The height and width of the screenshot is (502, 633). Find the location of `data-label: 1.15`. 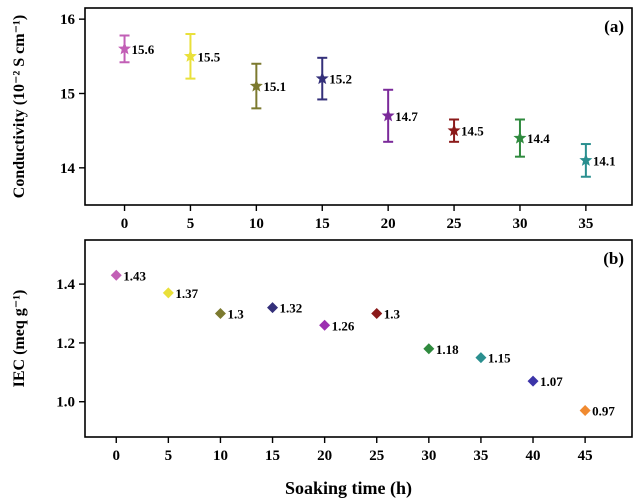

data-label: 1.15 is located at coordinates (499, 358).